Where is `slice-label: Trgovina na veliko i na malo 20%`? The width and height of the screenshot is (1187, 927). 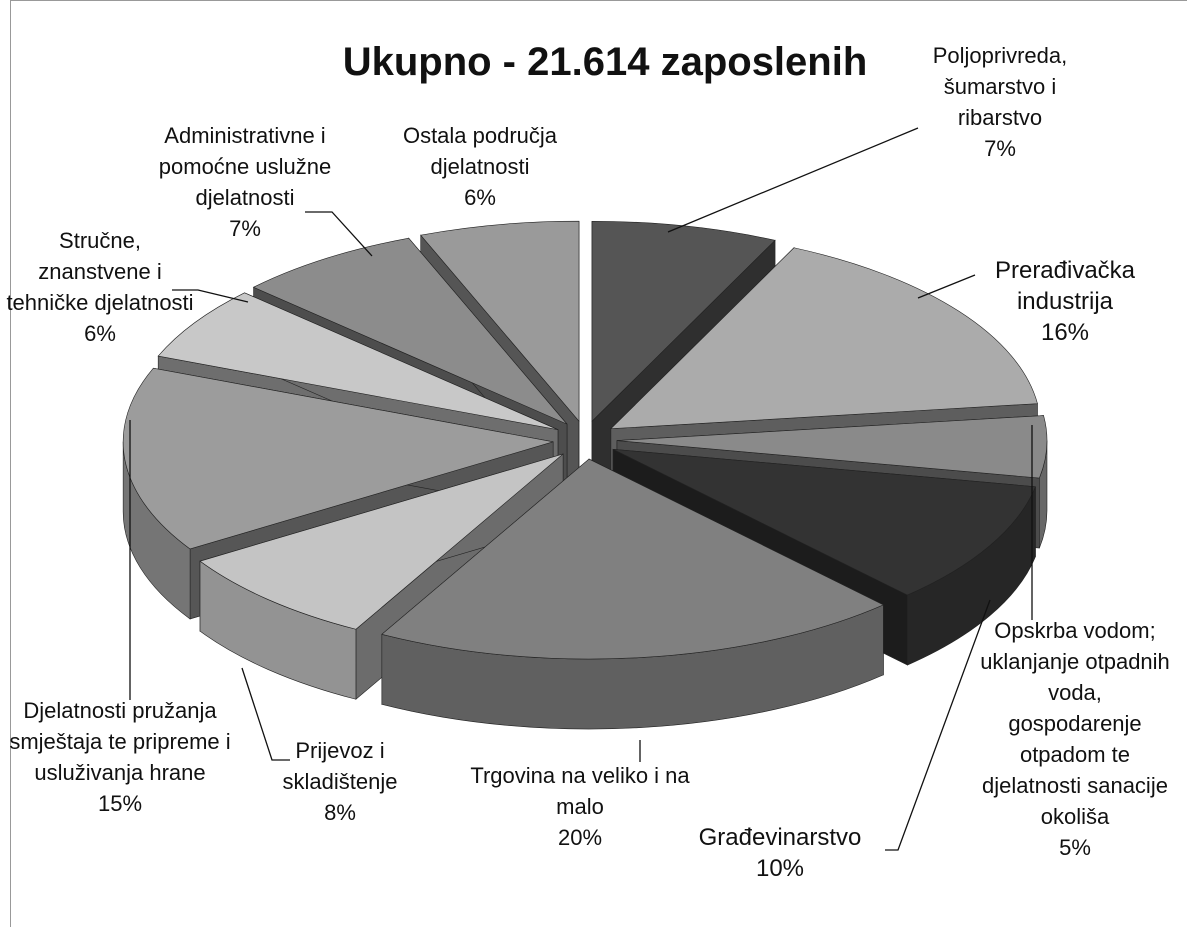 slice-label: Trgovina na veliko i na malo 20% is located at coordinates (580, 806).